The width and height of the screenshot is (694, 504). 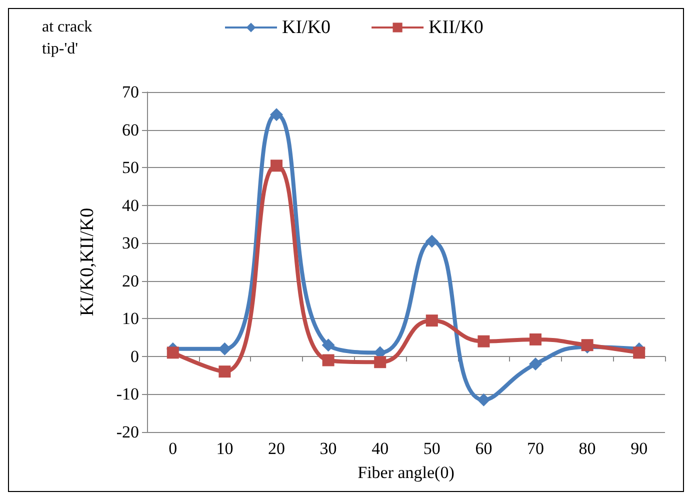 What do you see at coordinates (431, 448) in the screenshot?
I see `x-tick-label: 50` at bounding box center [431, 448].